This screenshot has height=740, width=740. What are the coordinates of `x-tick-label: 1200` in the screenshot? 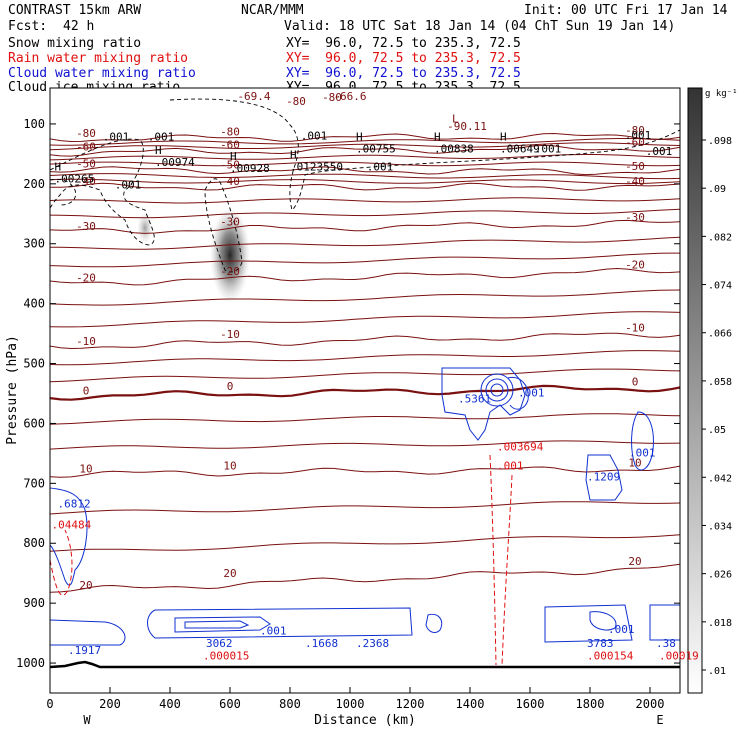 It's located at (410, 704).